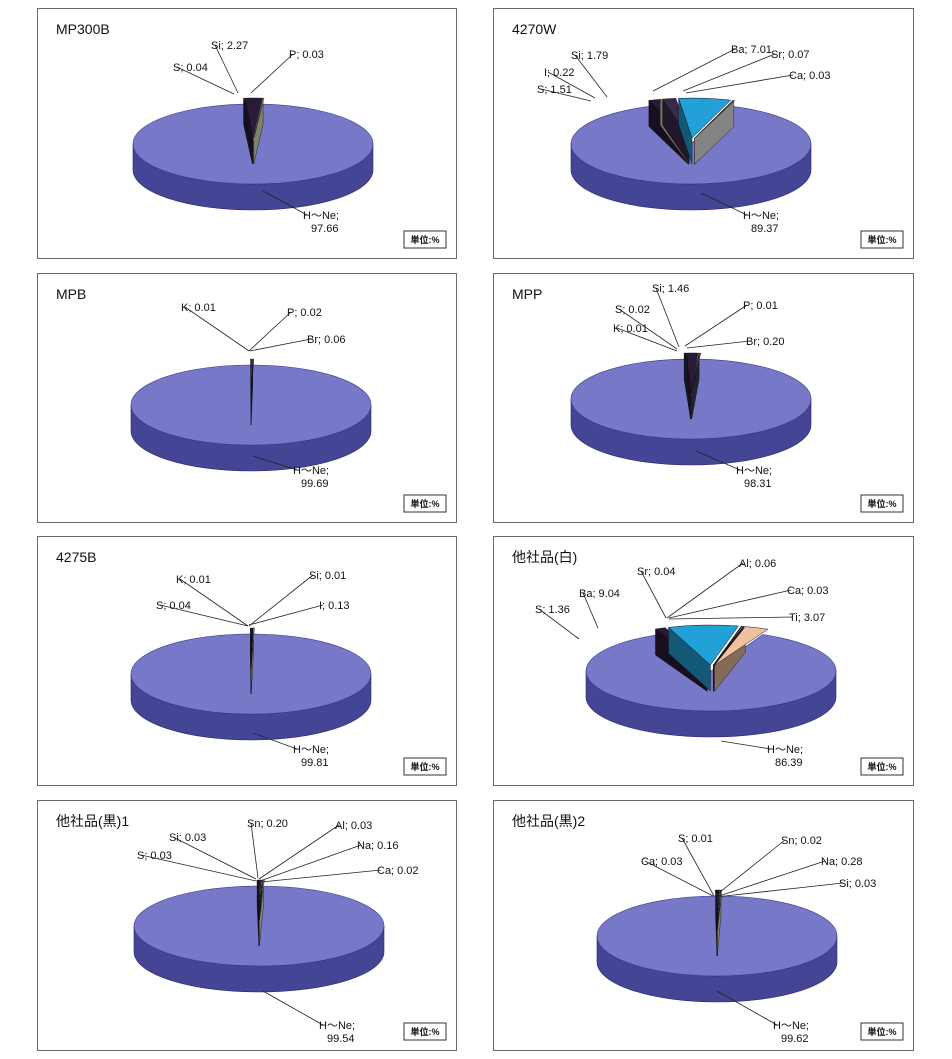  What do you see at coordinates (326, 340) in the screenshot?
I see `slice-label: Br; 0.06` at bounding box center [326, 340].